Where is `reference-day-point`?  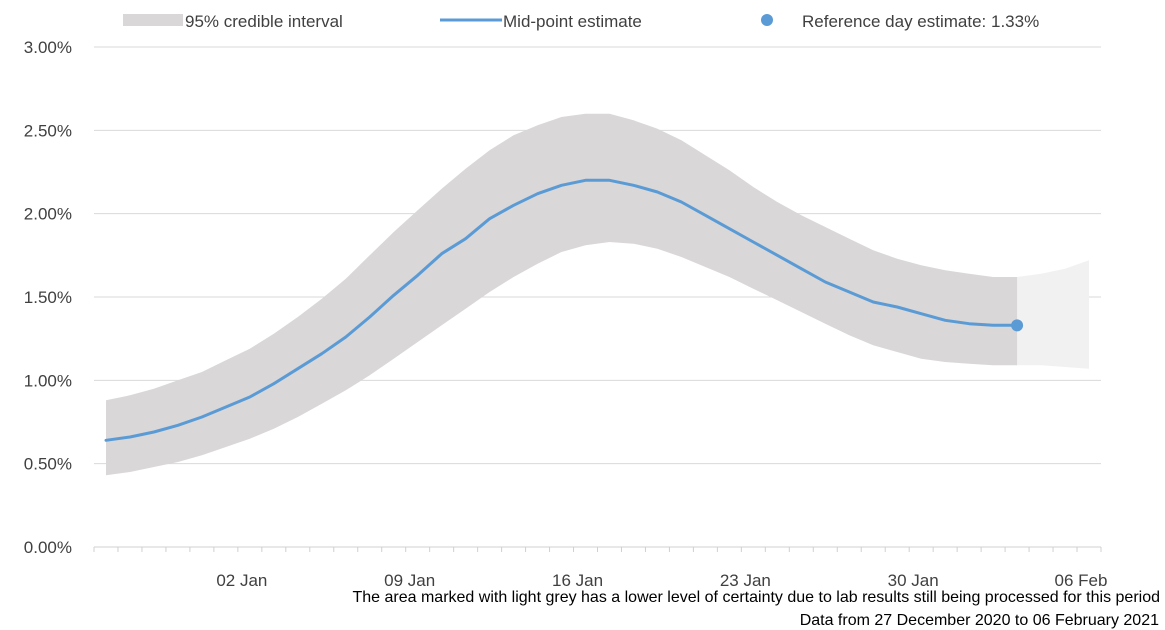
reference-day-point is located at coordinates (1017, 325).